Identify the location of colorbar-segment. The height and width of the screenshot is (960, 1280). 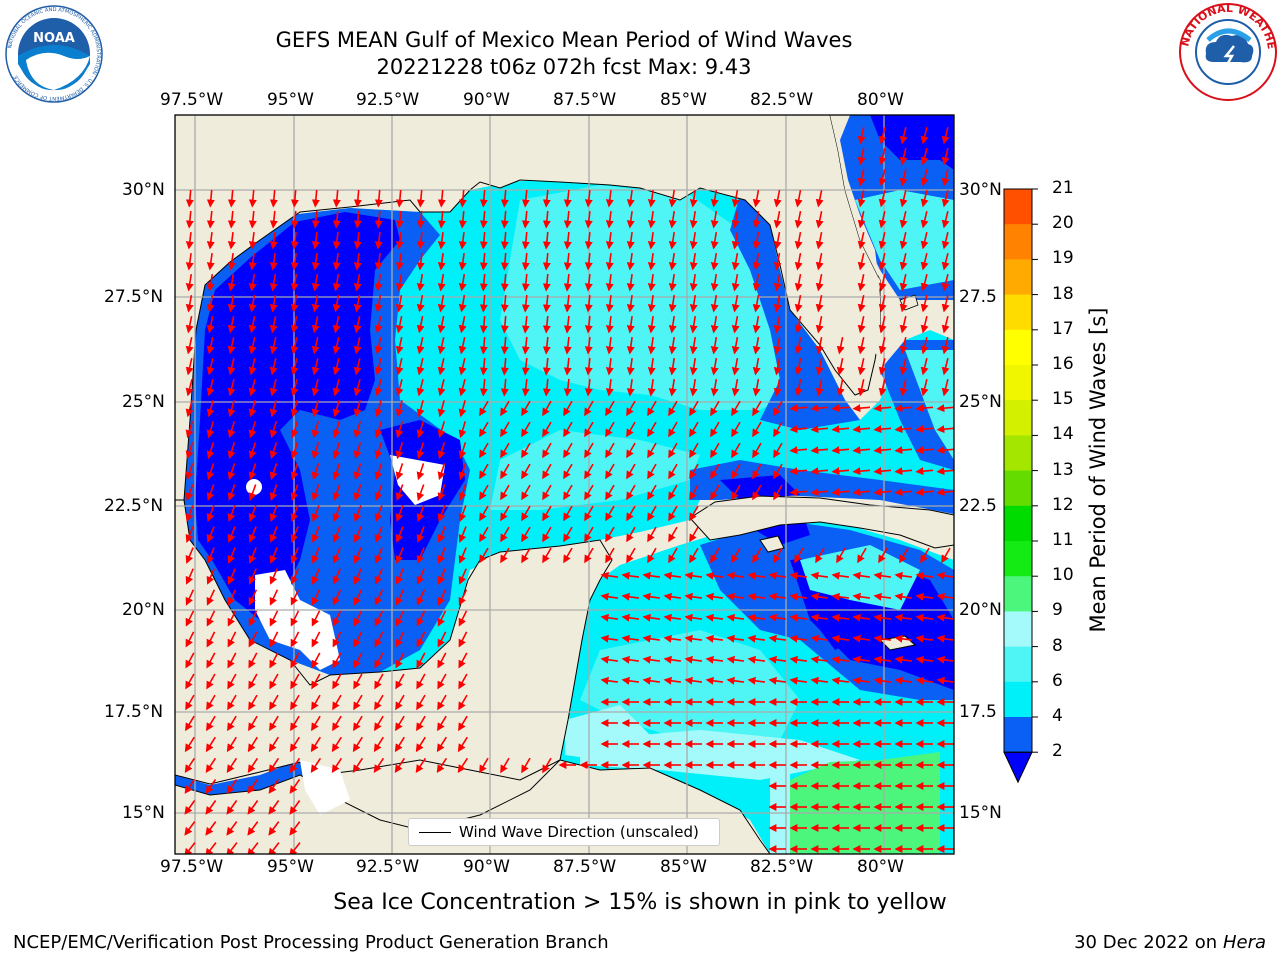
(1018, 347).